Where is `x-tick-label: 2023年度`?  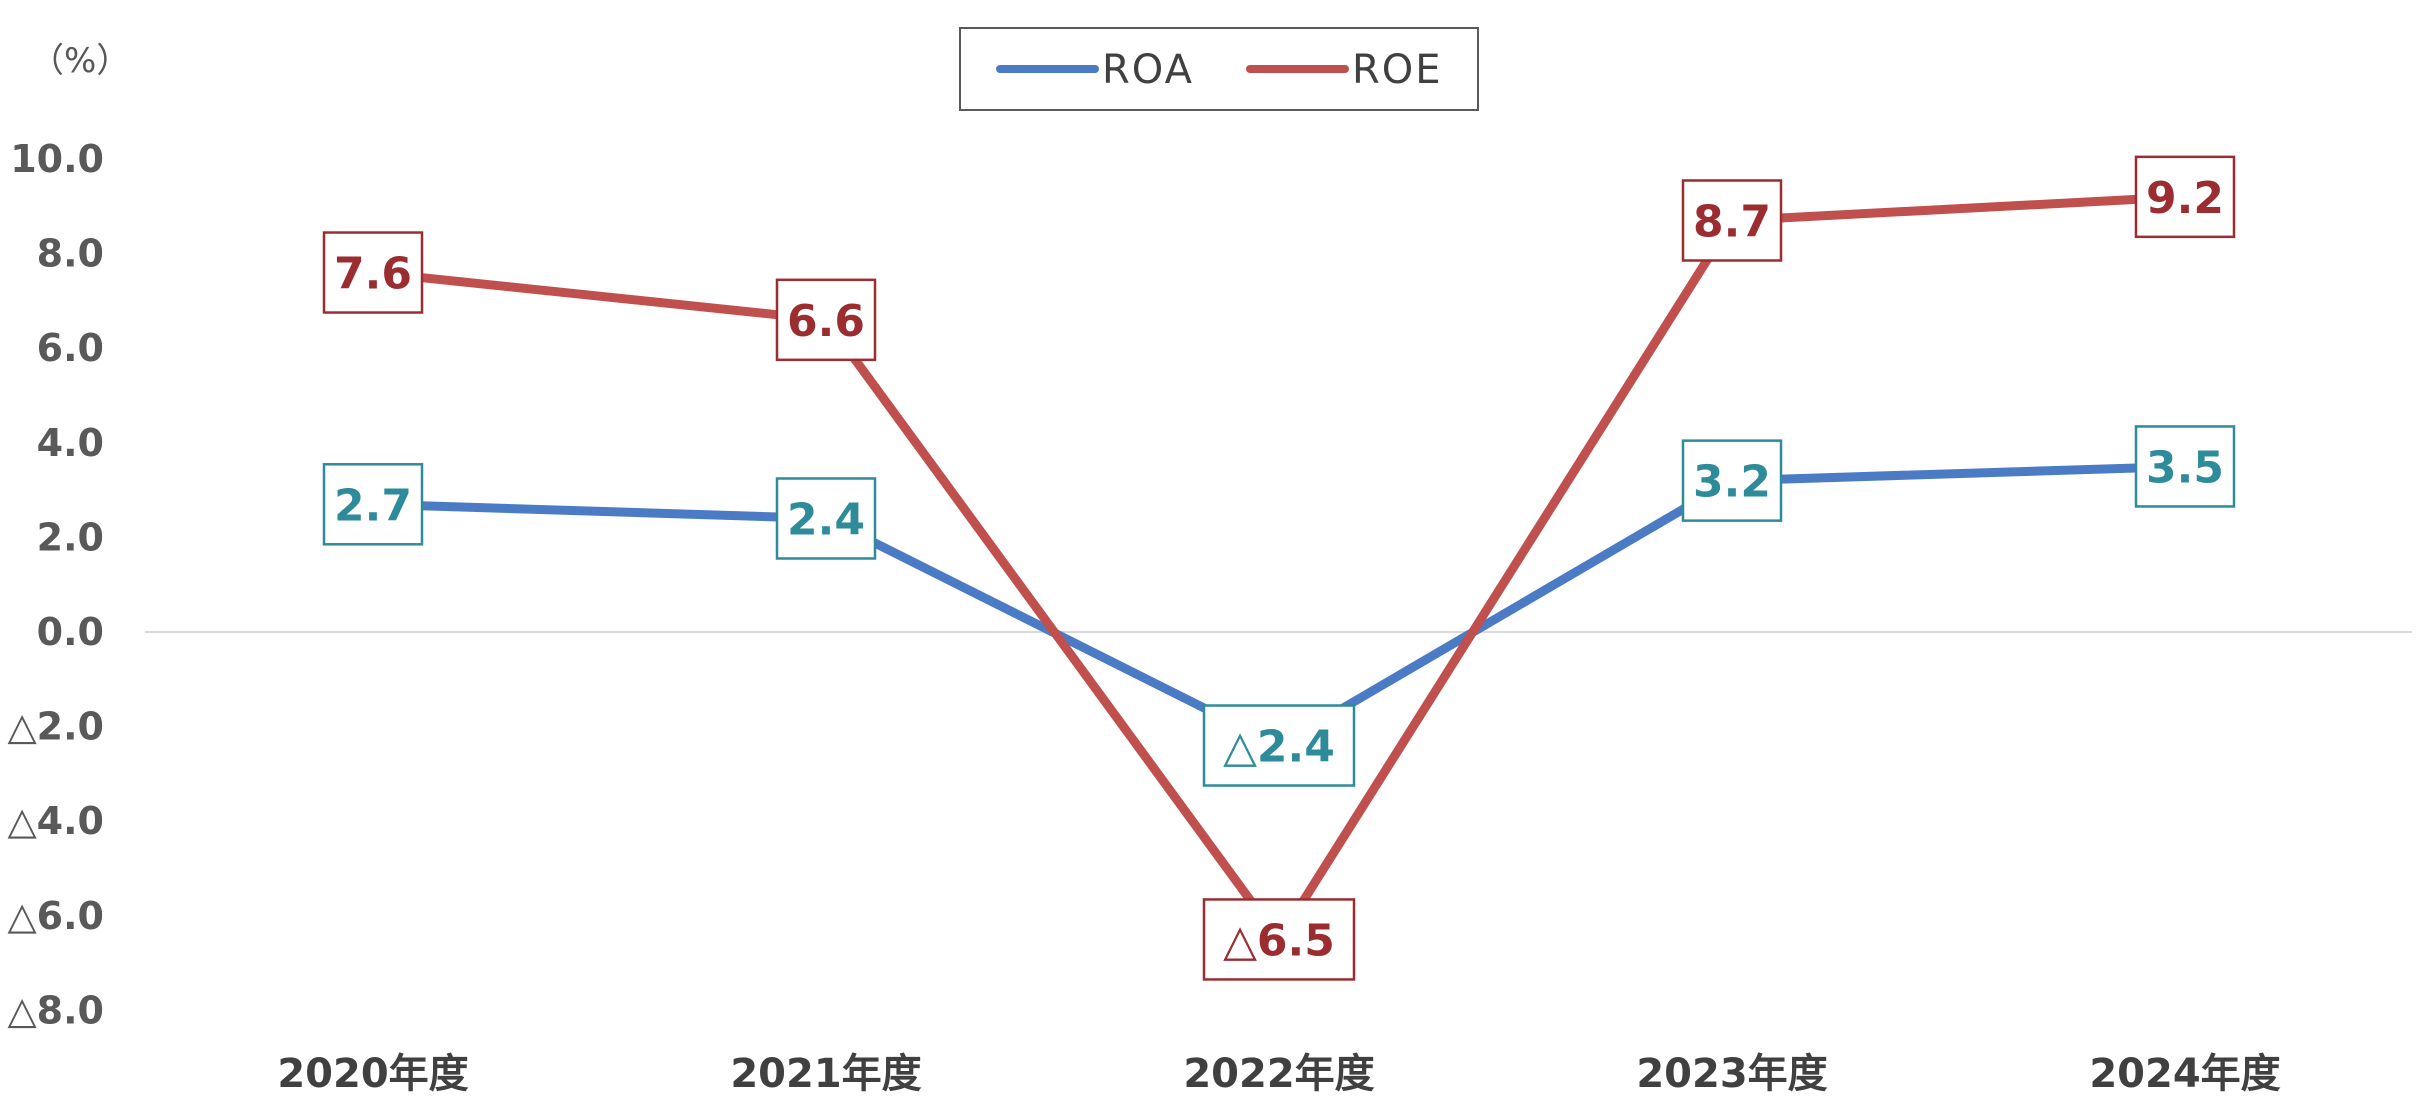 x-tick-label: 2023年度 is located at coordinates (1731, 1074).